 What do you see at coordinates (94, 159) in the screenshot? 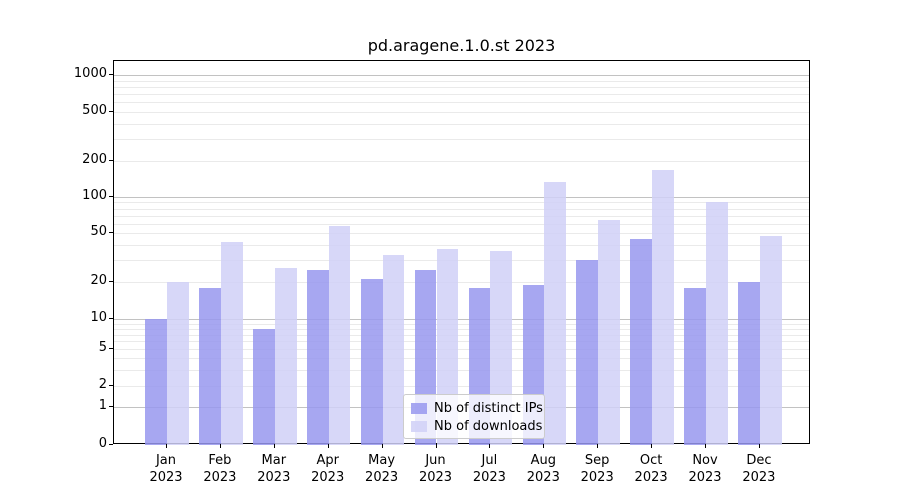
I see `y-tick-label-200: 200` at bounding box center [94, 159].